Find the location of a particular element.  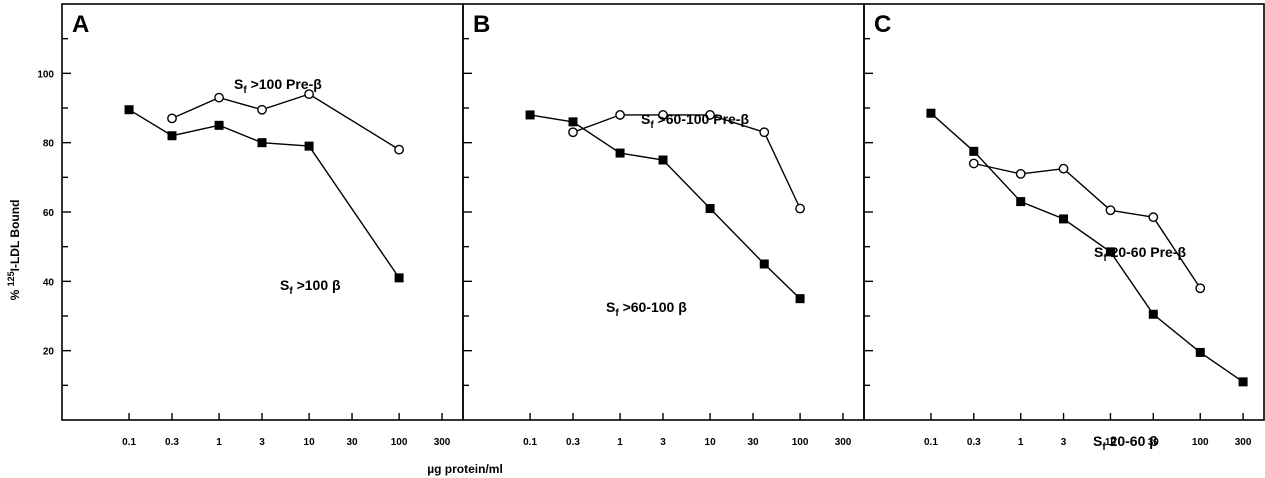

panel-letter: A is located at coordinates (80, 24).